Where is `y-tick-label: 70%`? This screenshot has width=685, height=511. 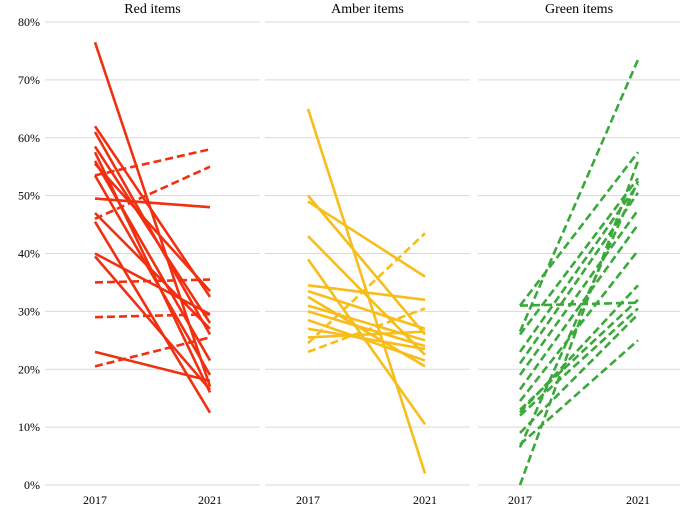
y-tick-label: 70% is located at coordinates (29, 80).